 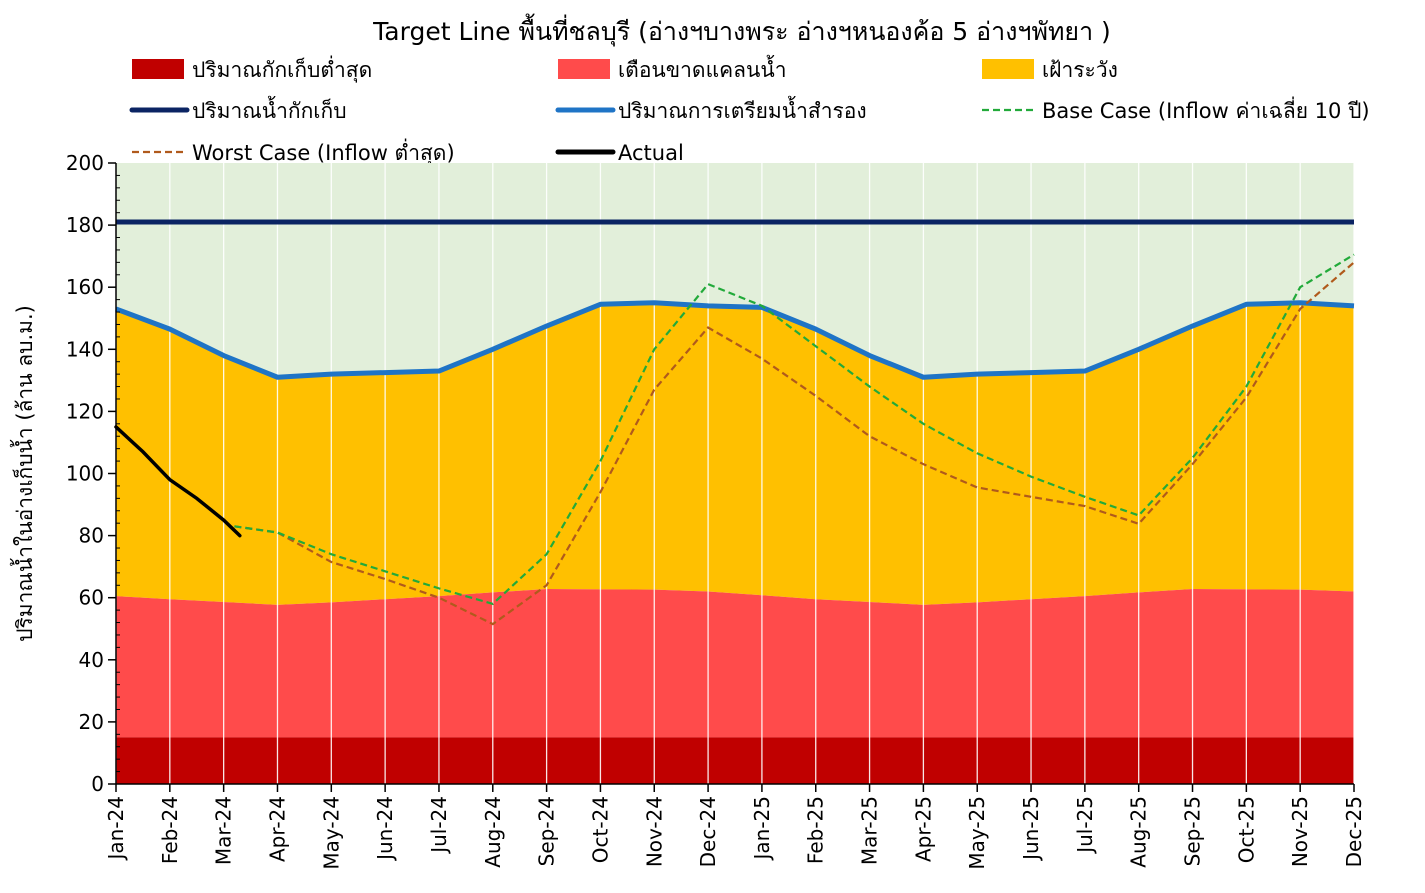 I want to click on area-min-storage, so click(x=735, y=760).